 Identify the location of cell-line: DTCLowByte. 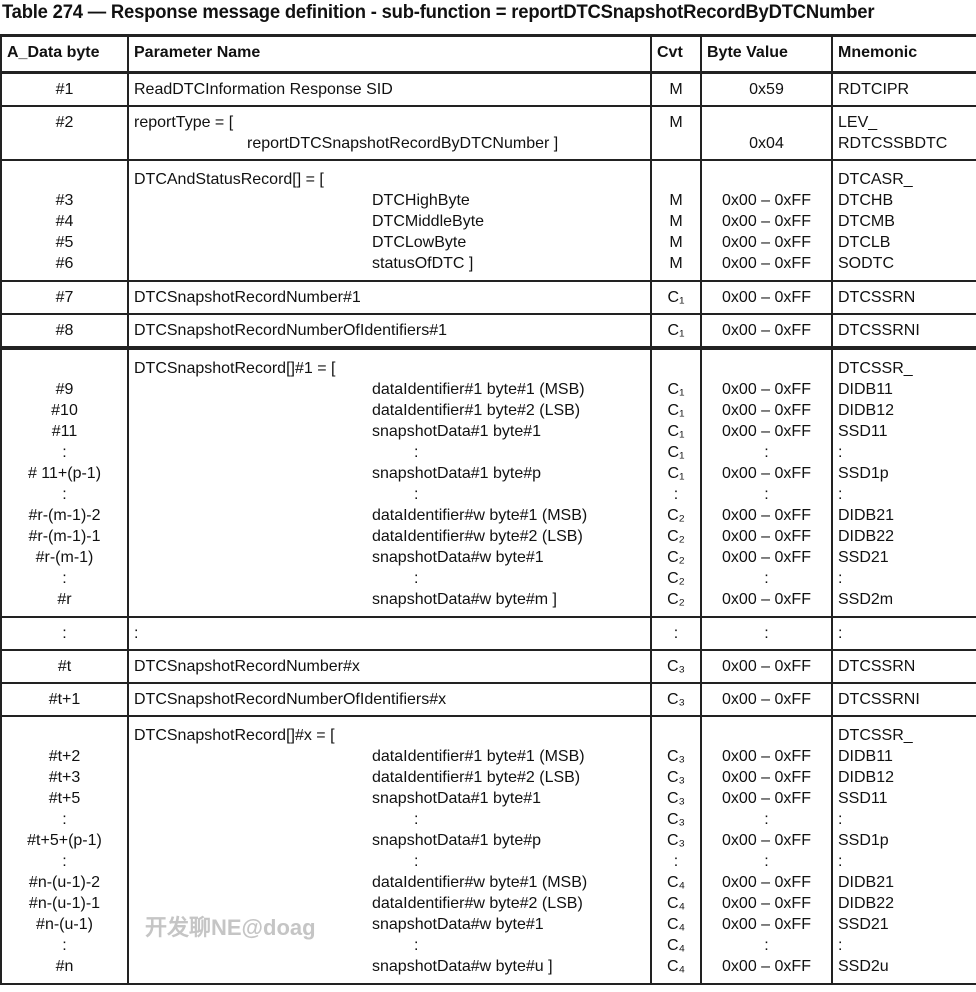
(419, 242).